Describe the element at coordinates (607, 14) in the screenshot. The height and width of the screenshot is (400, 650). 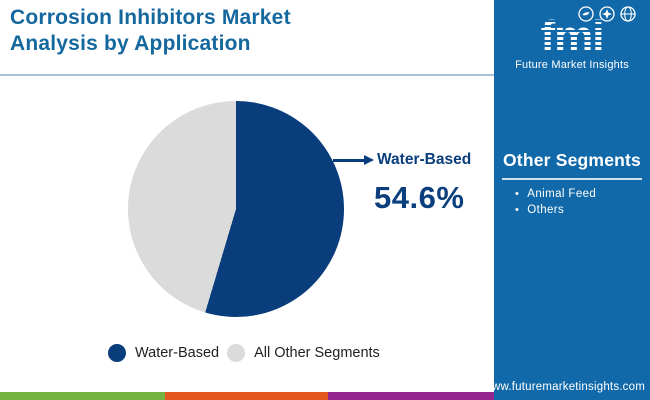
I see `compass-icon` at that location.